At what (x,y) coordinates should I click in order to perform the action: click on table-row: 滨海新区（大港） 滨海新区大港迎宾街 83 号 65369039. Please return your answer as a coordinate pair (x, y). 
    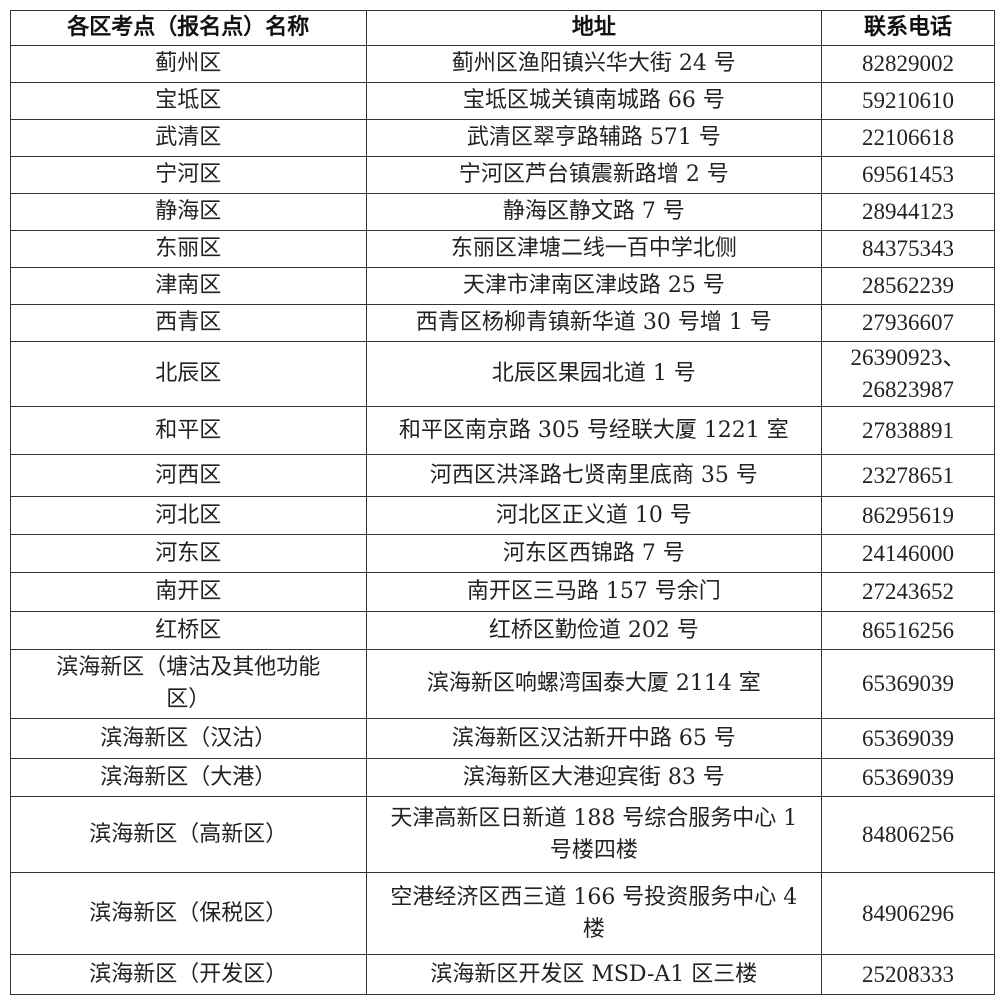
    Looking at the image, I should click on (502, 777).